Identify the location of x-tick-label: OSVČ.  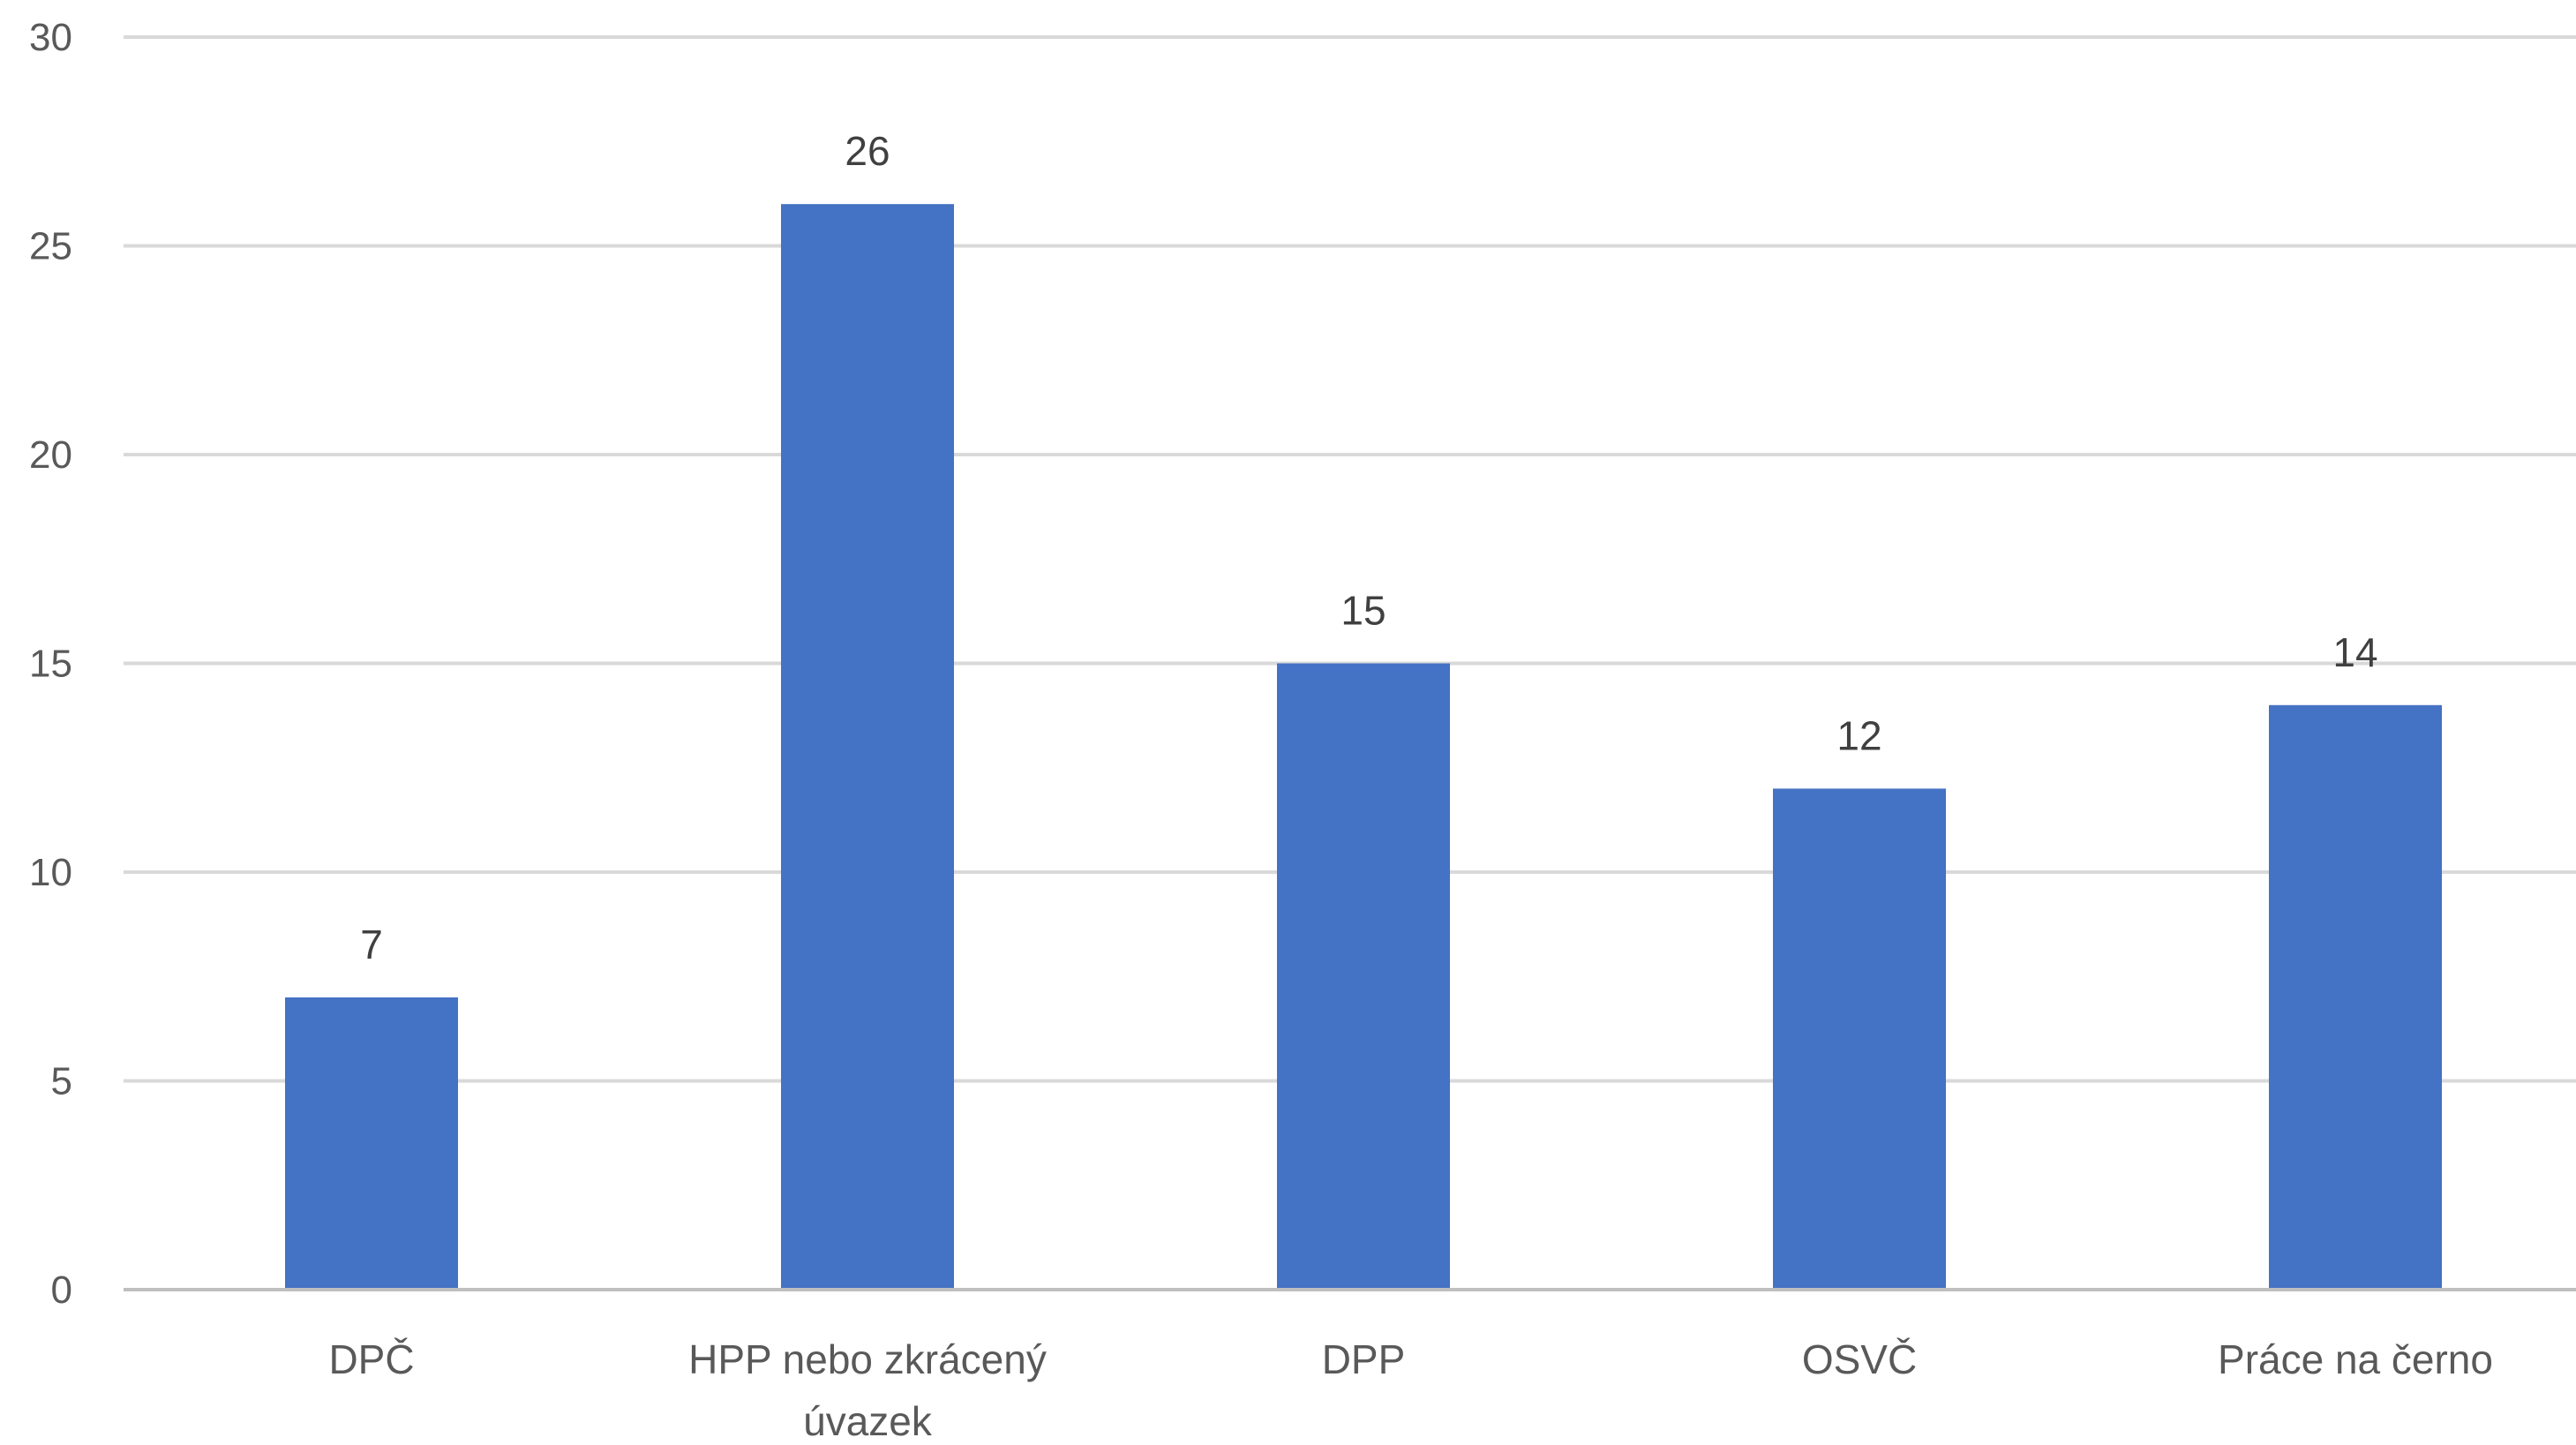
(1859, 1359).